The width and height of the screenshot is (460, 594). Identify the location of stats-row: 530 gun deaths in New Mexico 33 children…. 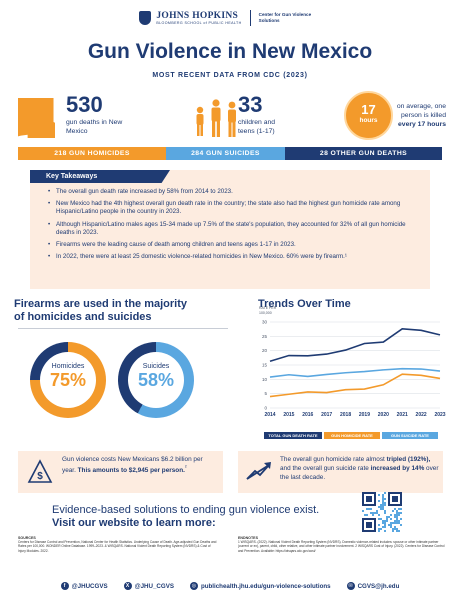
(232, 118).